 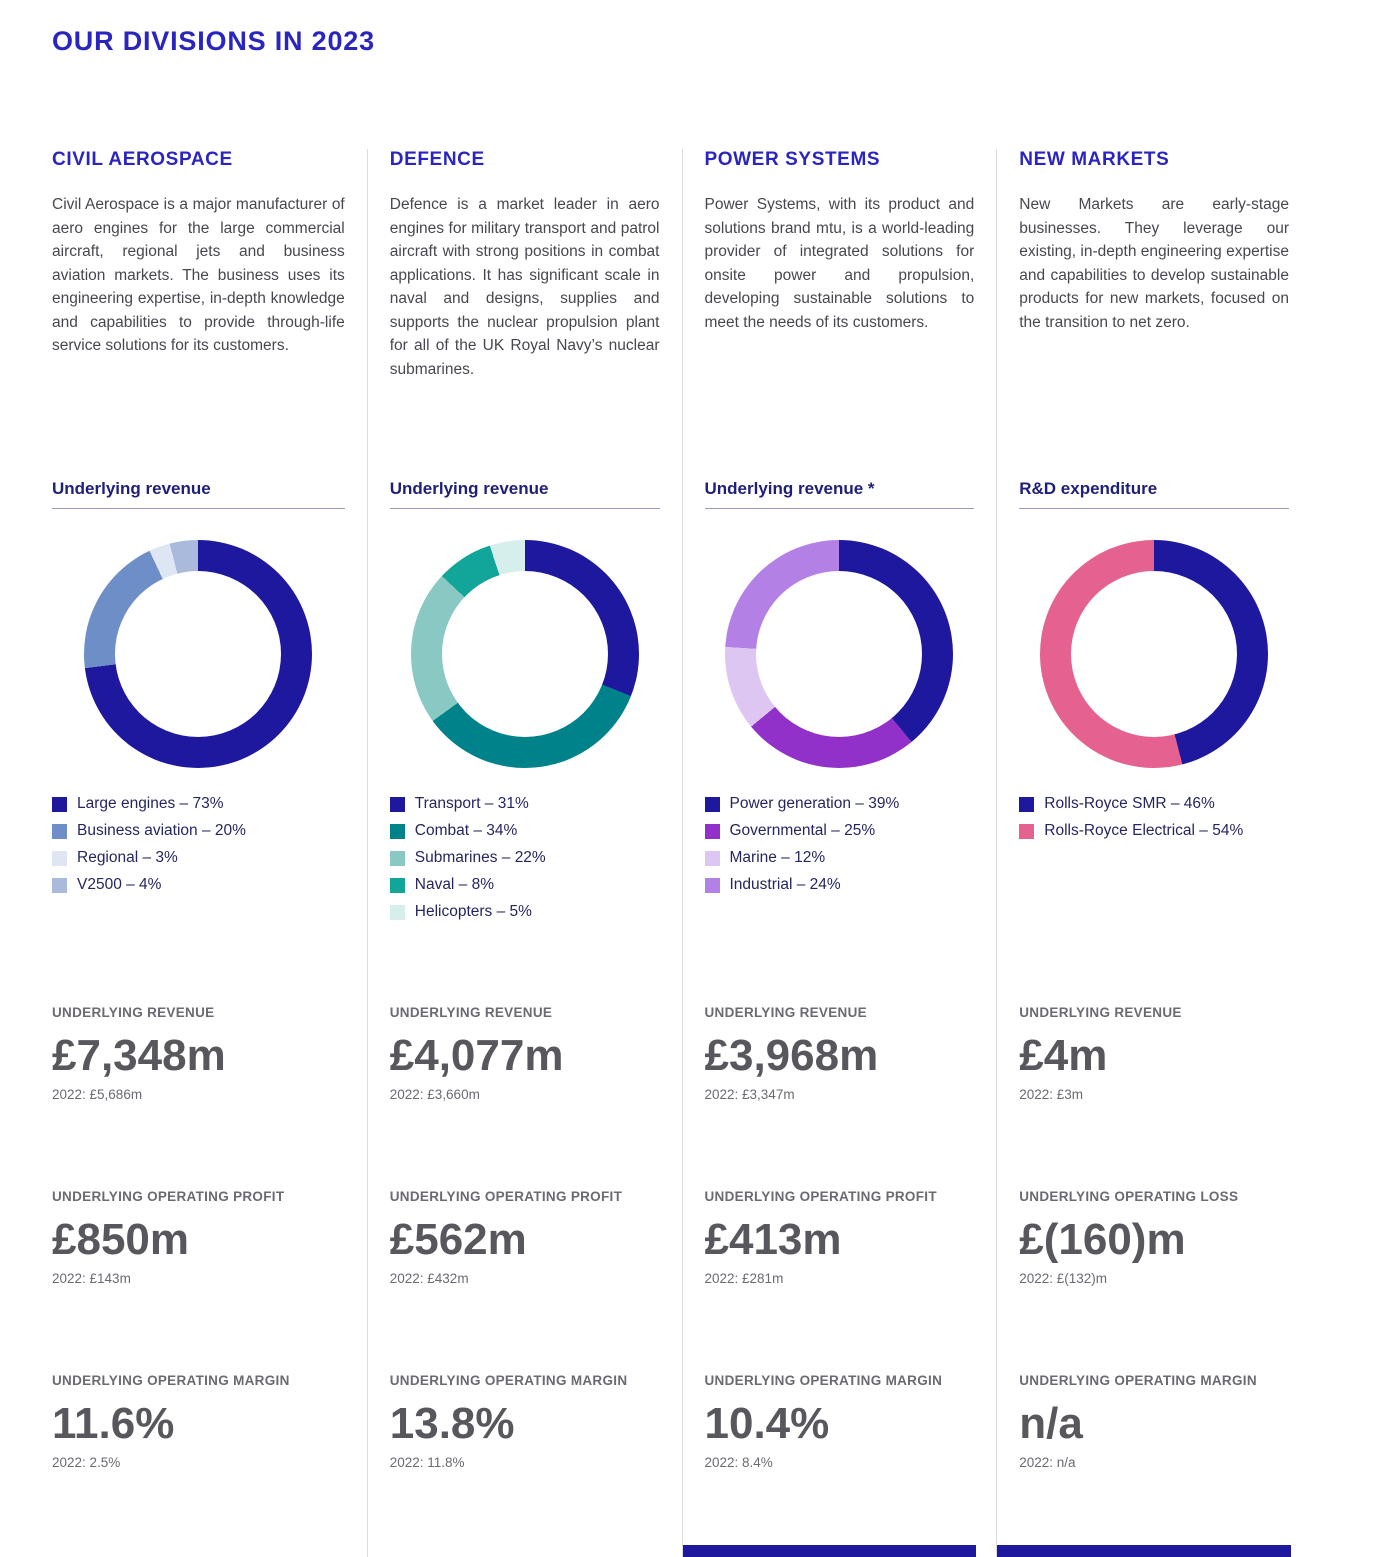 I want to click on metric-prior-year: 2022: £143m, so click(x=91, y=1278).